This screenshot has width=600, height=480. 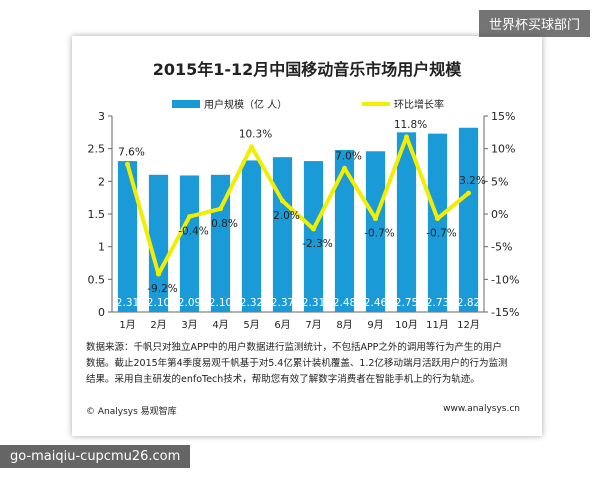 What do you see at coordinates (410, 125) in the screenshot?
I see `growth-value-label: 11.8%` at bounding box center [410, 125].